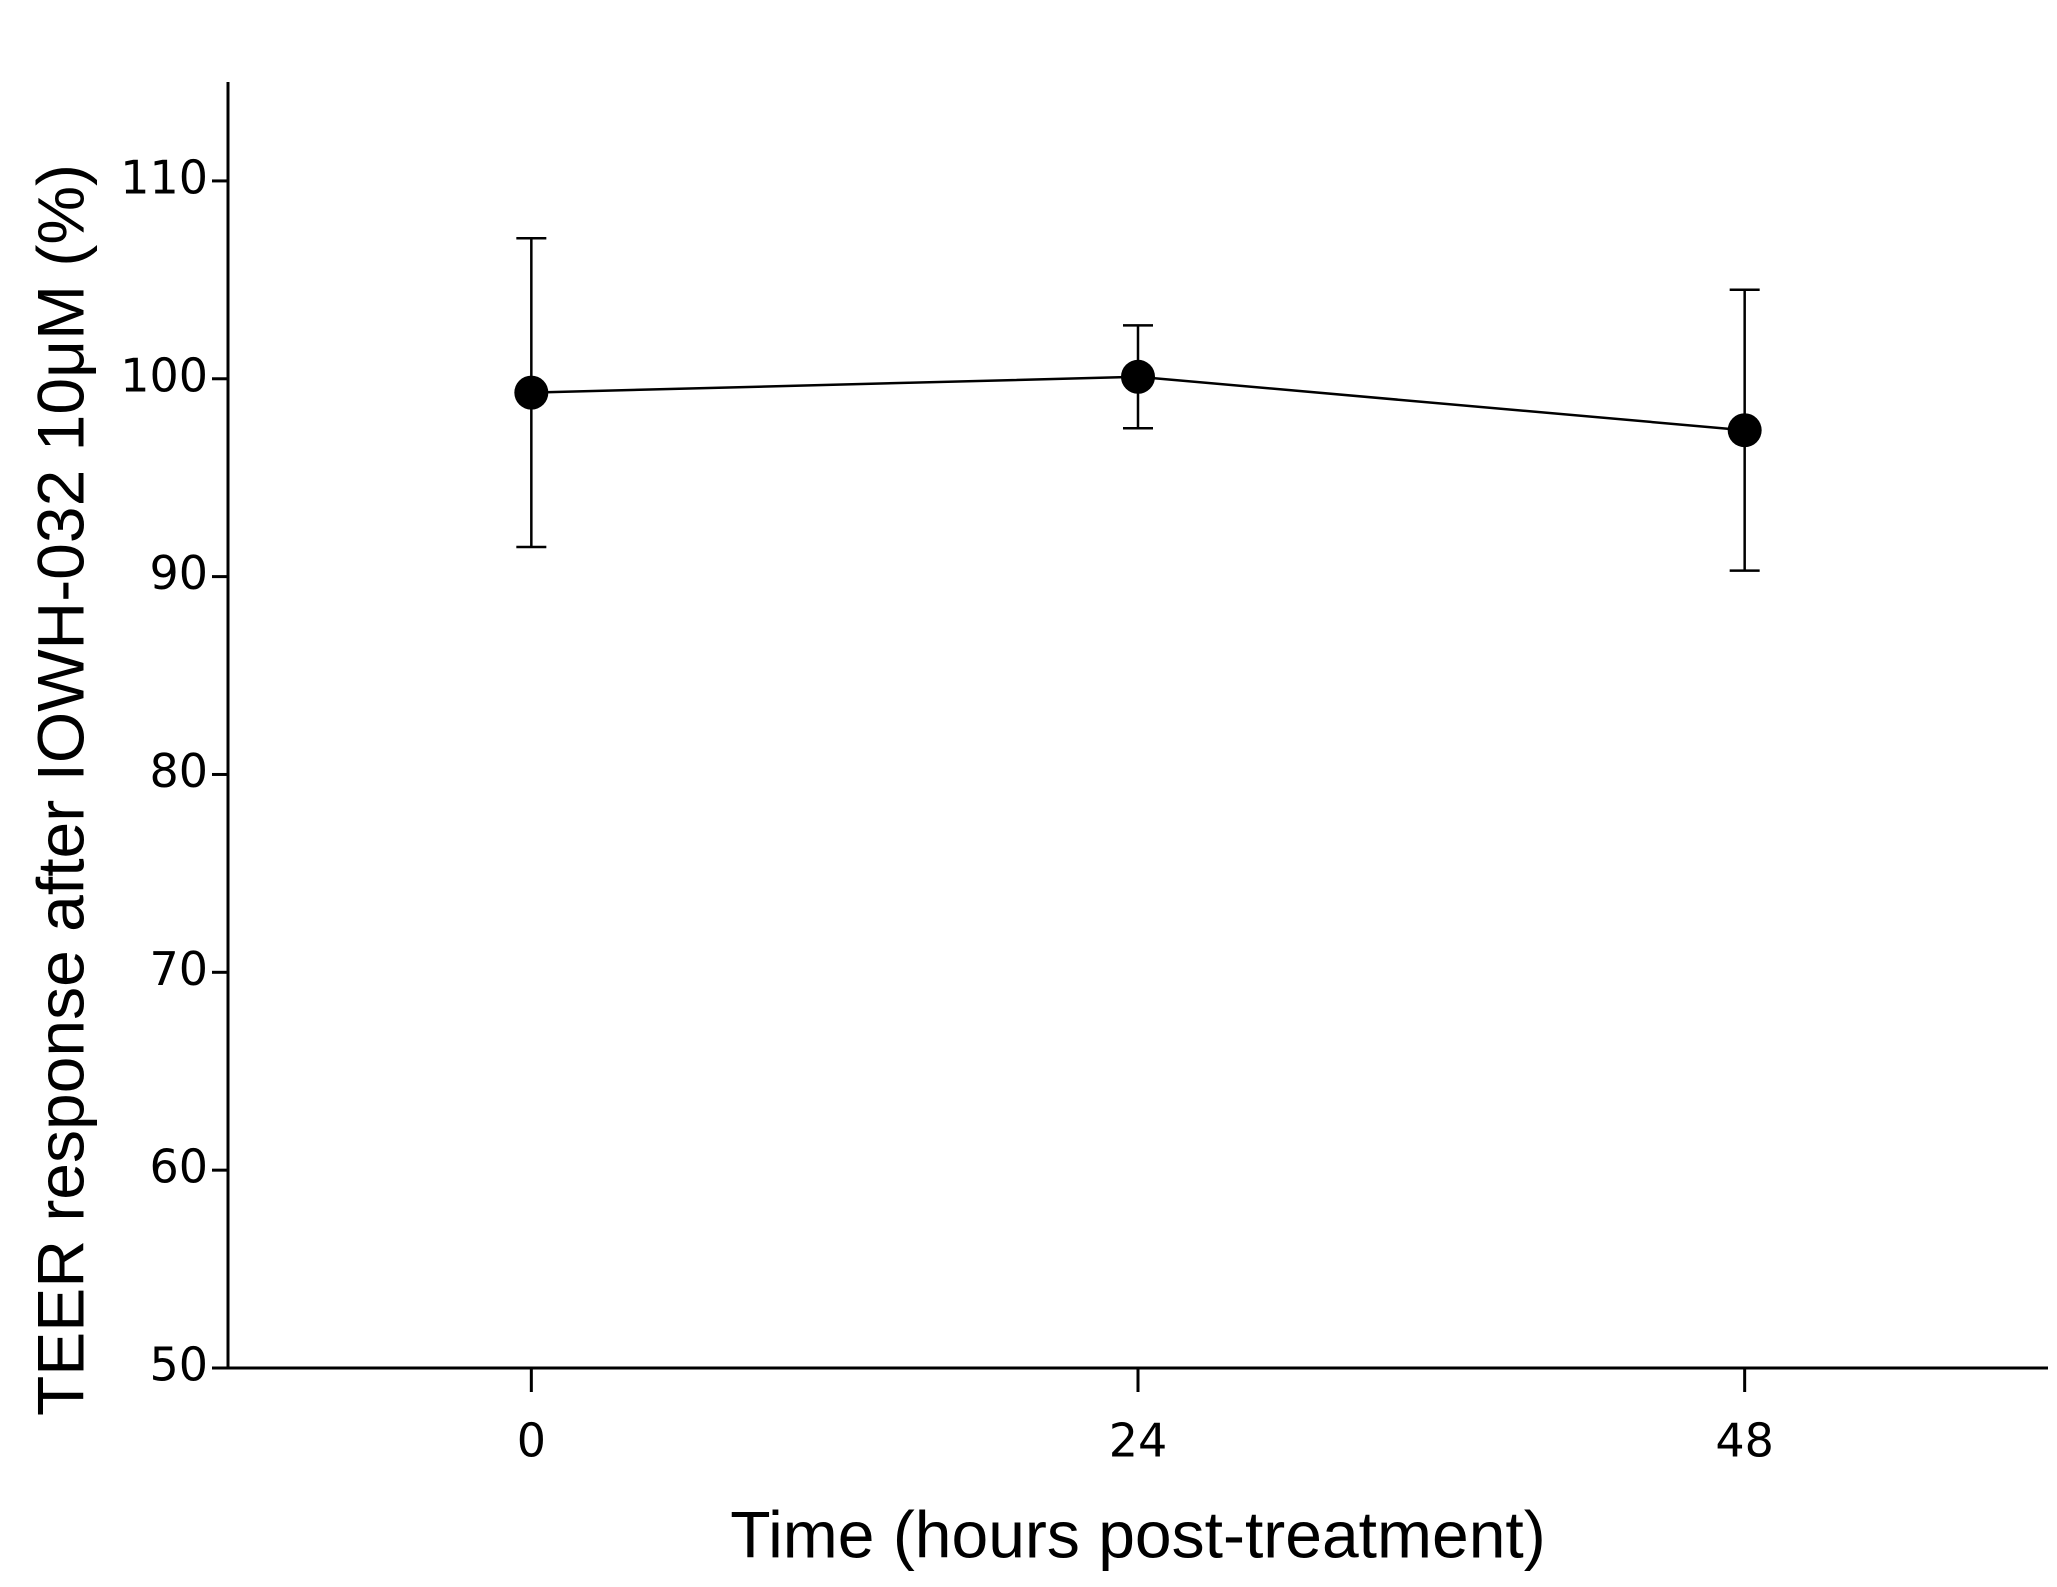 Image resolution: width=2057 pixels, height=1587 pixels. I want to click on y-tick-label: 100, so click(164, 375).